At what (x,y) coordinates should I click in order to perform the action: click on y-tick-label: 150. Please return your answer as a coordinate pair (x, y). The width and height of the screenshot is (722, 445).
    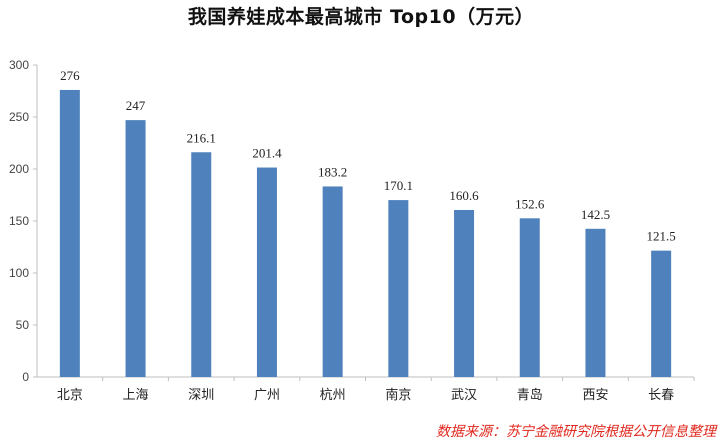
    Looking at the image, I should click on (19, 221).